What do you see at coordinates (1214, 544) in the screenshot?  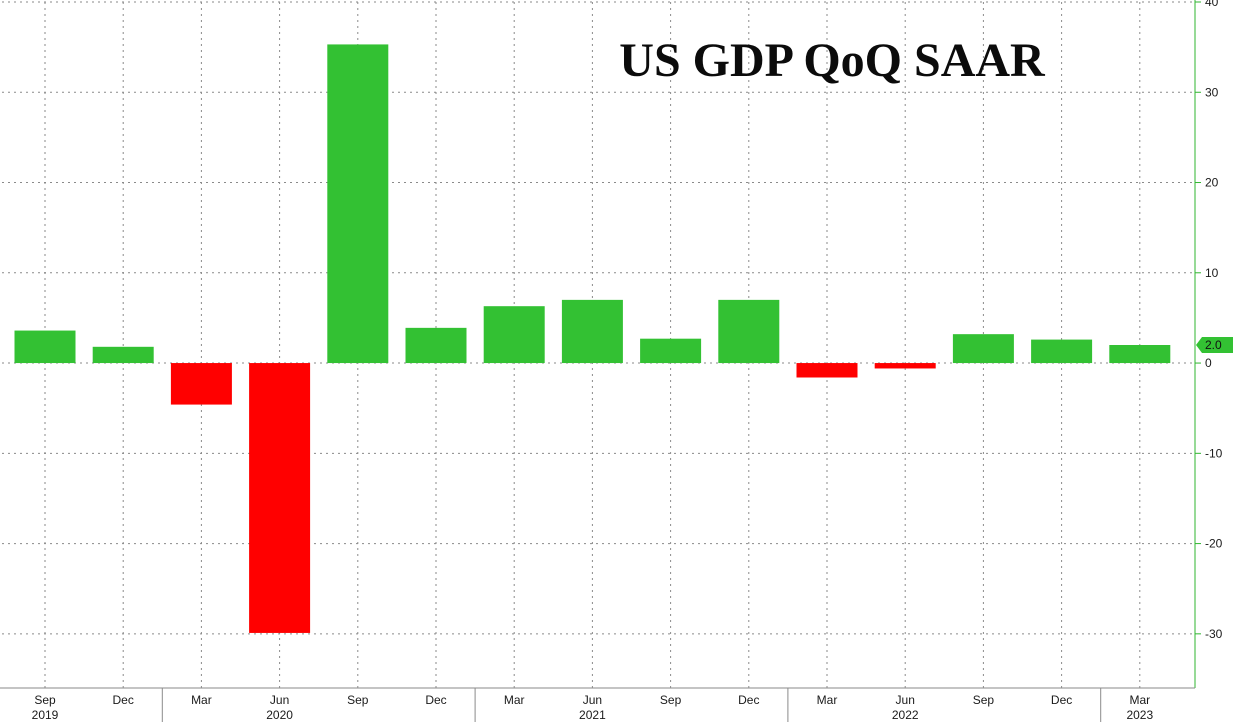 I see `y-tick-label: -20` at bounding box center [1214, 544].